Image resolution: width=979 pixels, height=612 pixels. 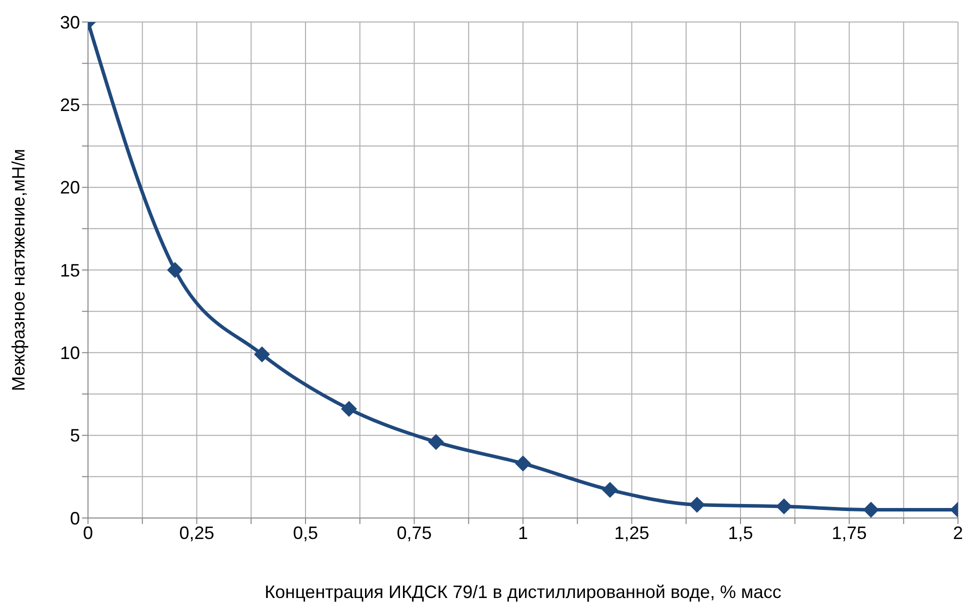 What do you see at coordinates (75, 436) in the screenshot?
I see `y-tick-label: 5` at bounding box center [75, 436].